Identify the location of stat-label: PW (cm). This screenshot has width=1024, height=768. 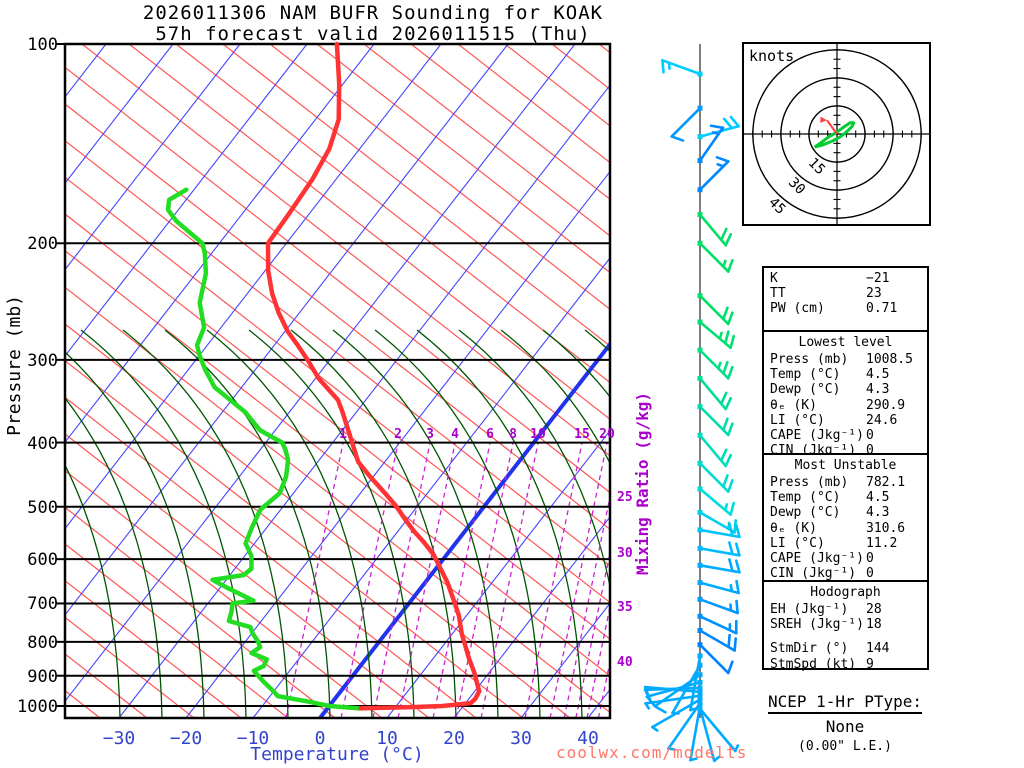
(797, 309).